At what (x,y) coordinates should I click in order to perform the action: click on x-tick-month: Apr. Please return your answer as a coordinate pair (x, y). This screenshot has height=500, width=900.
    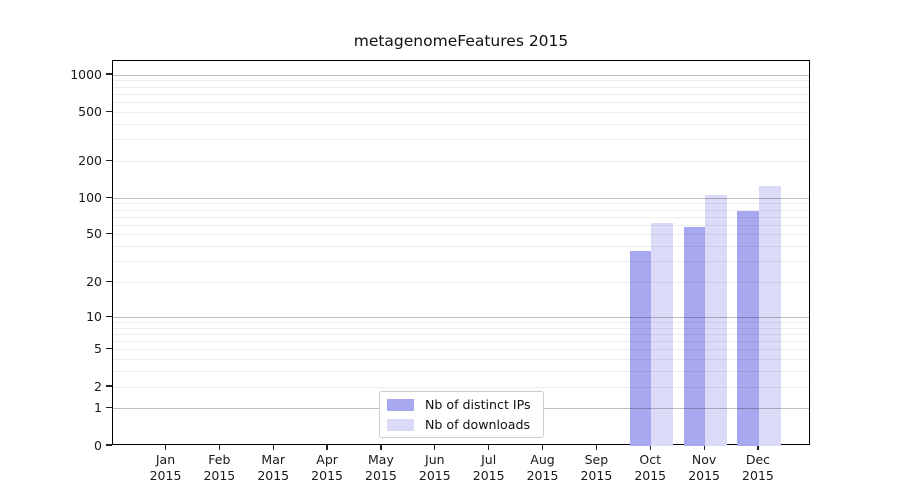
    Looking at the image, I should click on (327, 459).